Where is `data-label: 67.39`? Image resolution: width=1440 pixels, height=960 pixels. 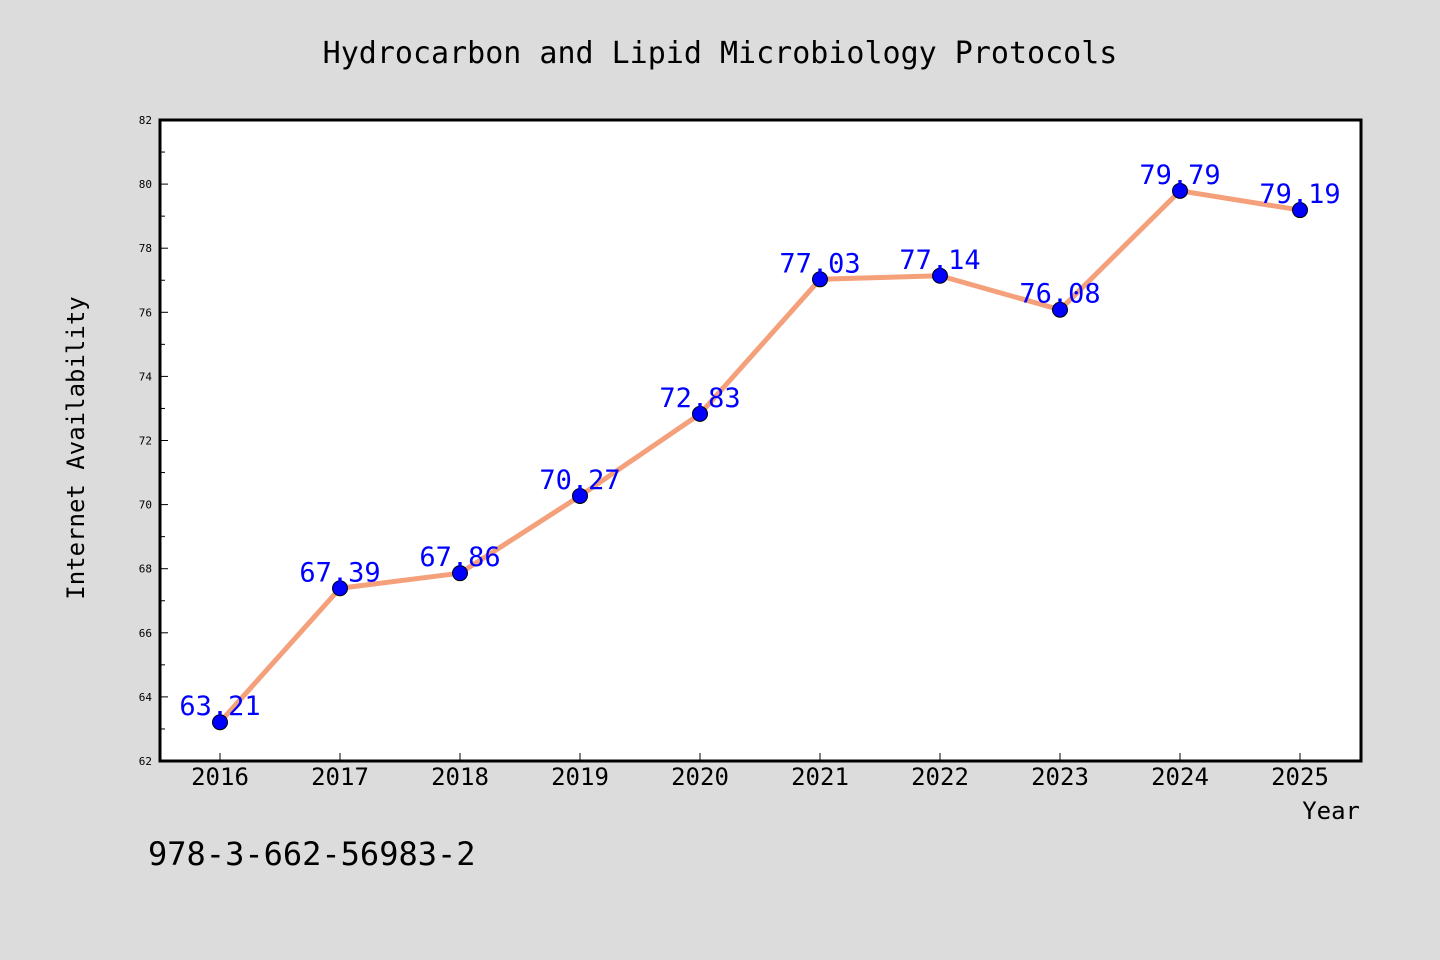
data-label: 67.39 is located at coordinates (339, 572).